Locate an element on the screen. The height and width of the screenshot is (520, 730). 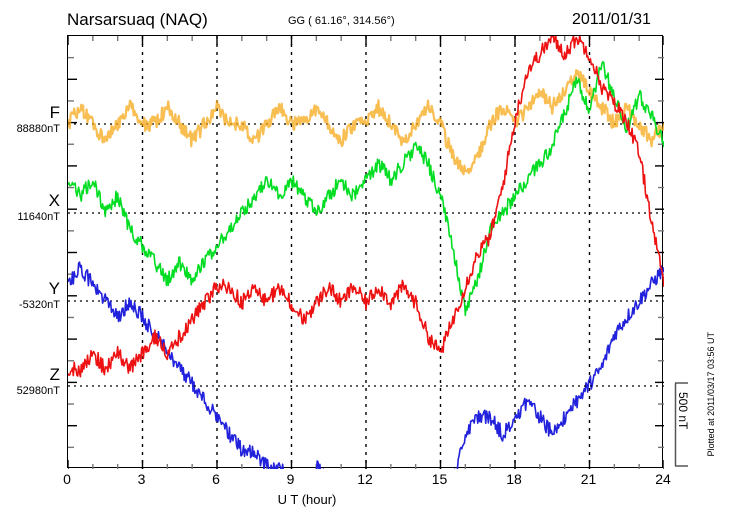
x-tick-label: 6 is located at coordinates (216, 479).